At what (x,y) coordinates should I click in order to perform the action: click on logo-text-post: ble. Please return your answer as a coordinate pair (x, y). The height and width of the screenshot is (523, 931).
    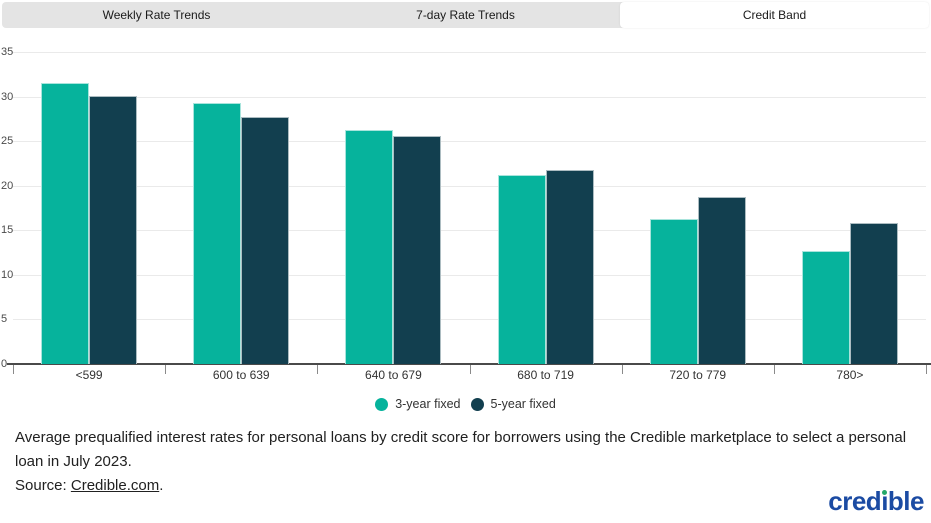
    Looking at the image, I should click on (906, 501).